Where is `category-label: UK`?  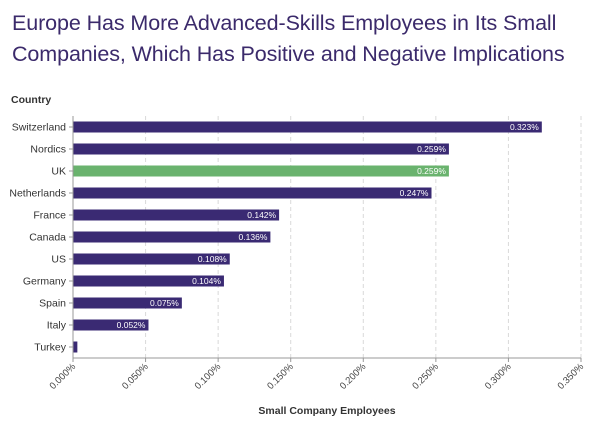 category-label: UK is located at coordinates (58, 172).